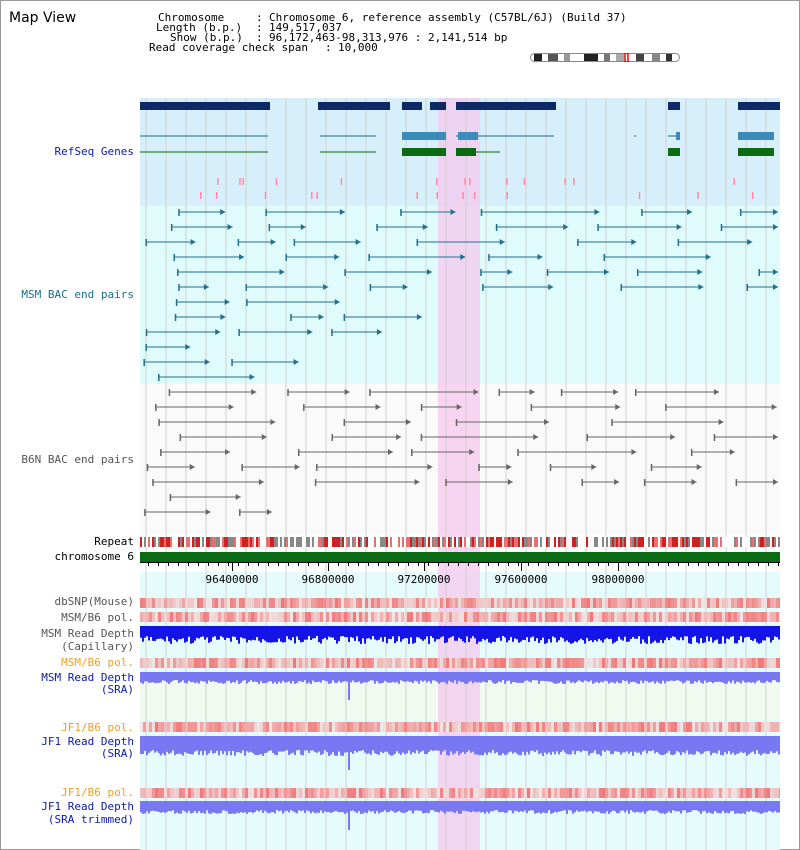 The image size is (800, 850). Describe the element at coordinates (582, 482) in the screenshot. I see `b6n-bac-pair-end` at that location.